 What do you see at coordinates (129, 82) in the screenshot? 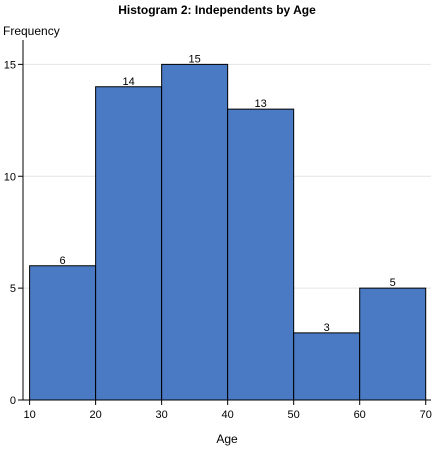
I see `bar-value-label: 14` at bounding box center [129, 82].